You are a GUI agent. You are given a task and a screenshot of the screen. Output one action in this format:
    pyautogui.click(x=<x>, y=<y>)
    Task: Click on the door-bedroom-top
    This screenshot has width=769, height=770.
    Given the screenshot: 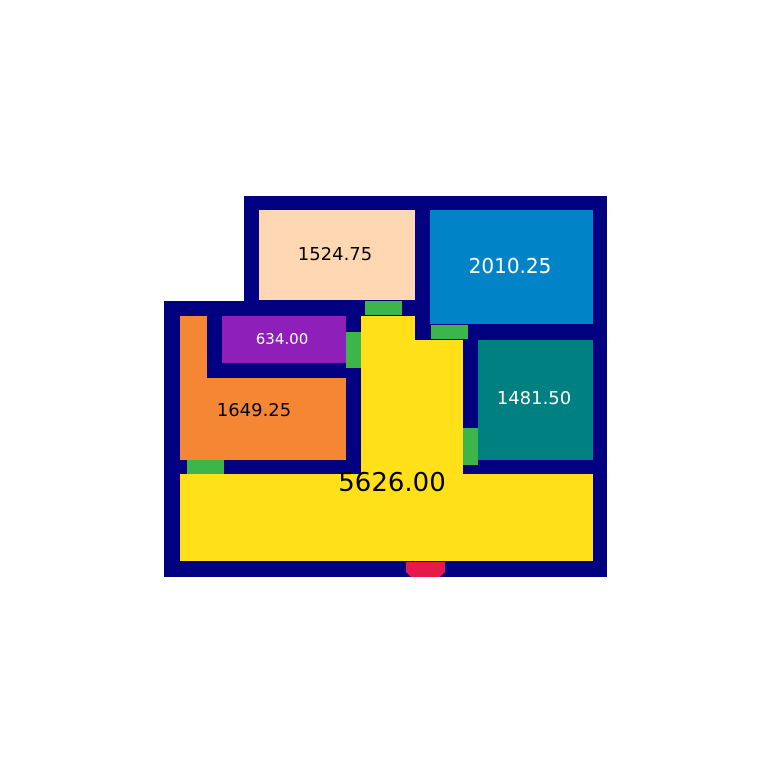 What is the action you would take?
    pyautogui.click(x=383, y=308)
    